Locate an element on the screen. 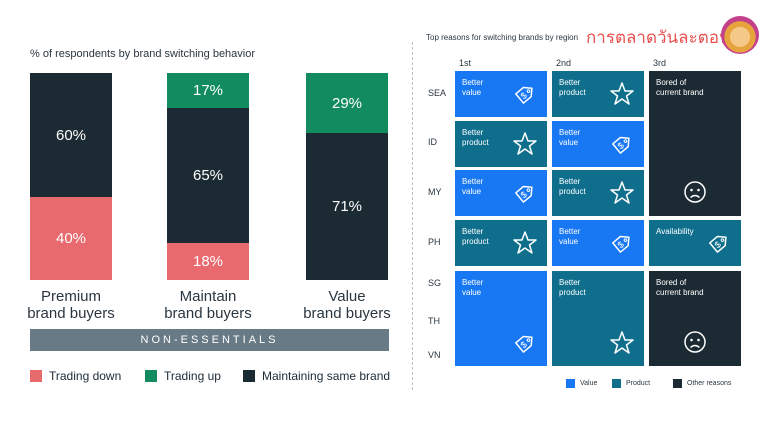  row-header: VN is located at coordinates (434, 355).